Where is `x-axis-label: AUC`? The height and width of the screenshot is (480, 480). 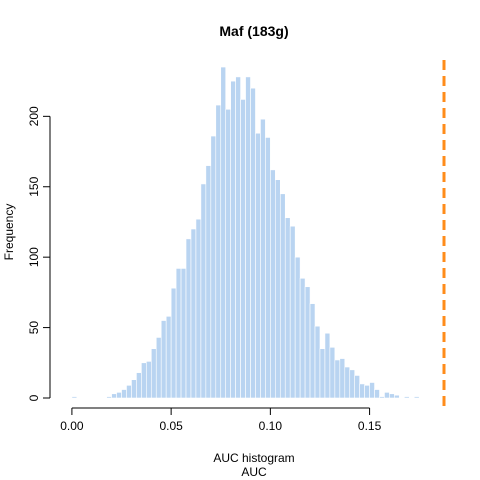
x-axis-label: AUC is located at coordinates (254, 472).